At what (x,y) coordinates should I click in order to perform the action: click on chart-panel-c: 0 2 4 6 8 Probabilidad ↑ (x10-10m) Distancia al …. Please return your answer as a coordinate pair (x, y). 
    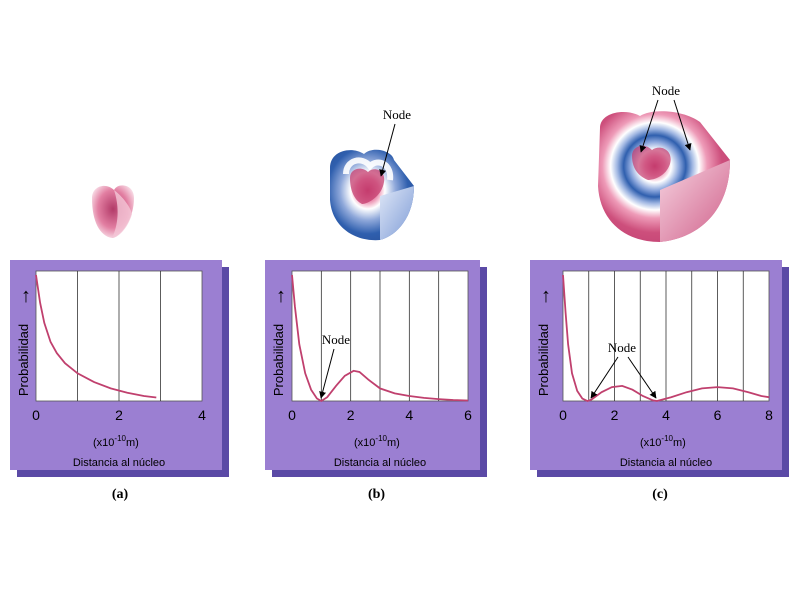
    Looking at the image, I should click on (659, 381).